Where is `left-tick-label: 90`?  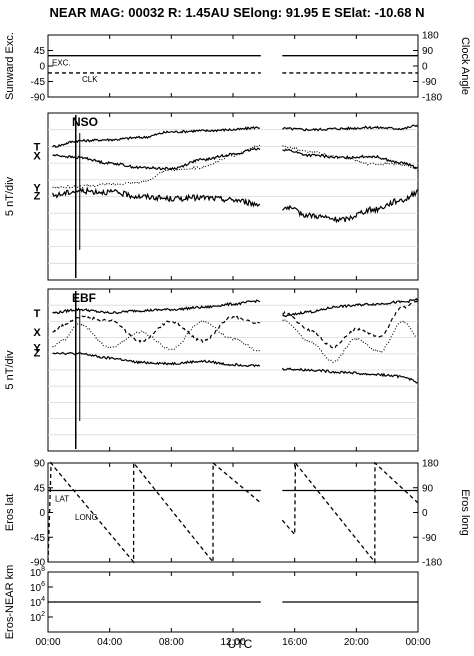
left-tick-label: 90 is located at coordinates (40, 464).